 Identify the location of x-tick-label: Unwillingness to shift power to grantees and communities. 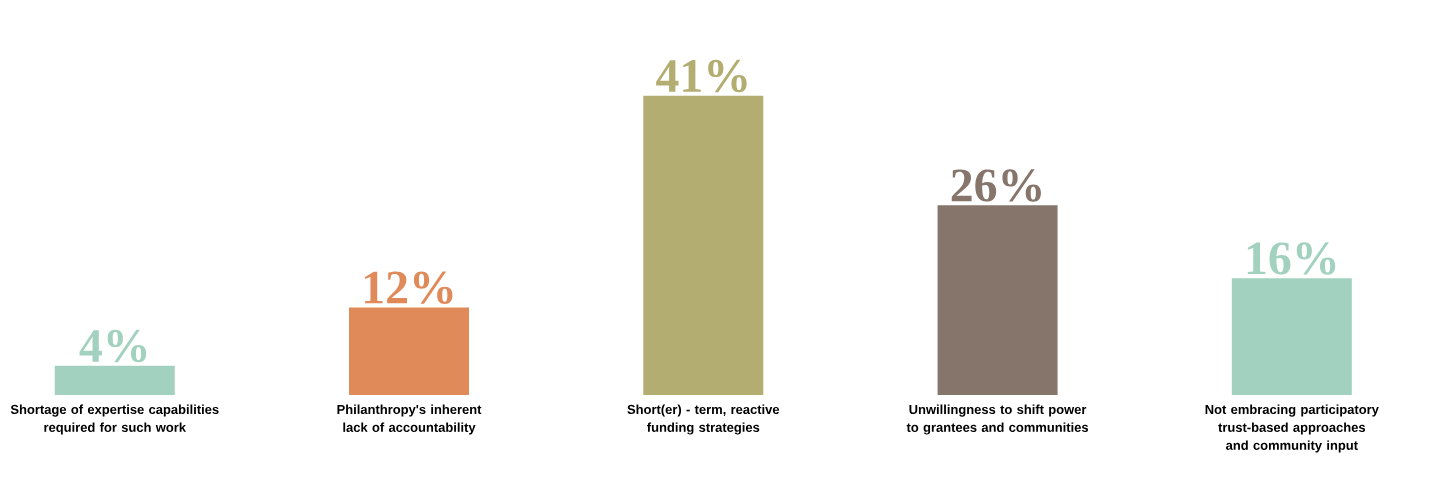
(997, 419).